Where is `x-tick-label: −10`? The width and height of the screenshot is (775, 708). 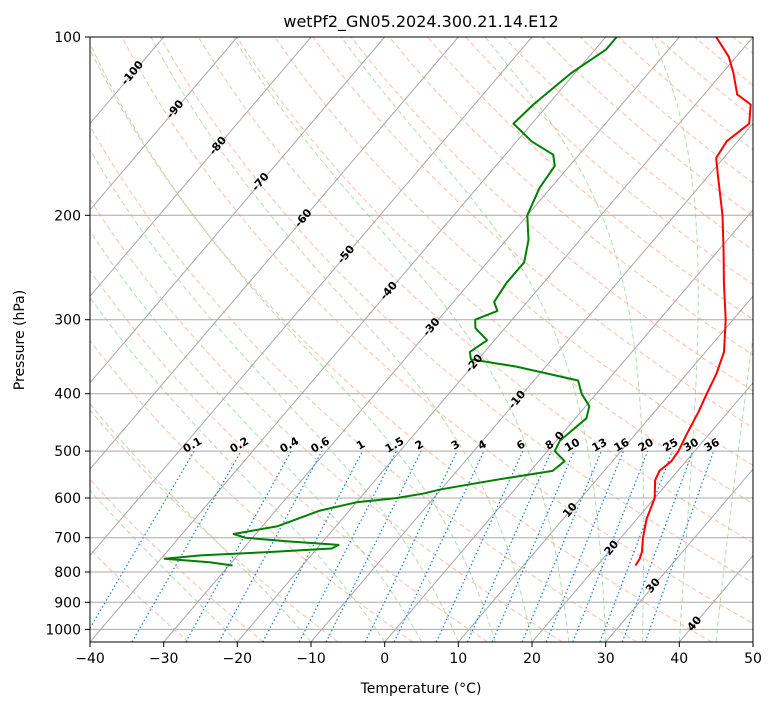
x-tick-label: −10 is located at coordinates (311, 659).